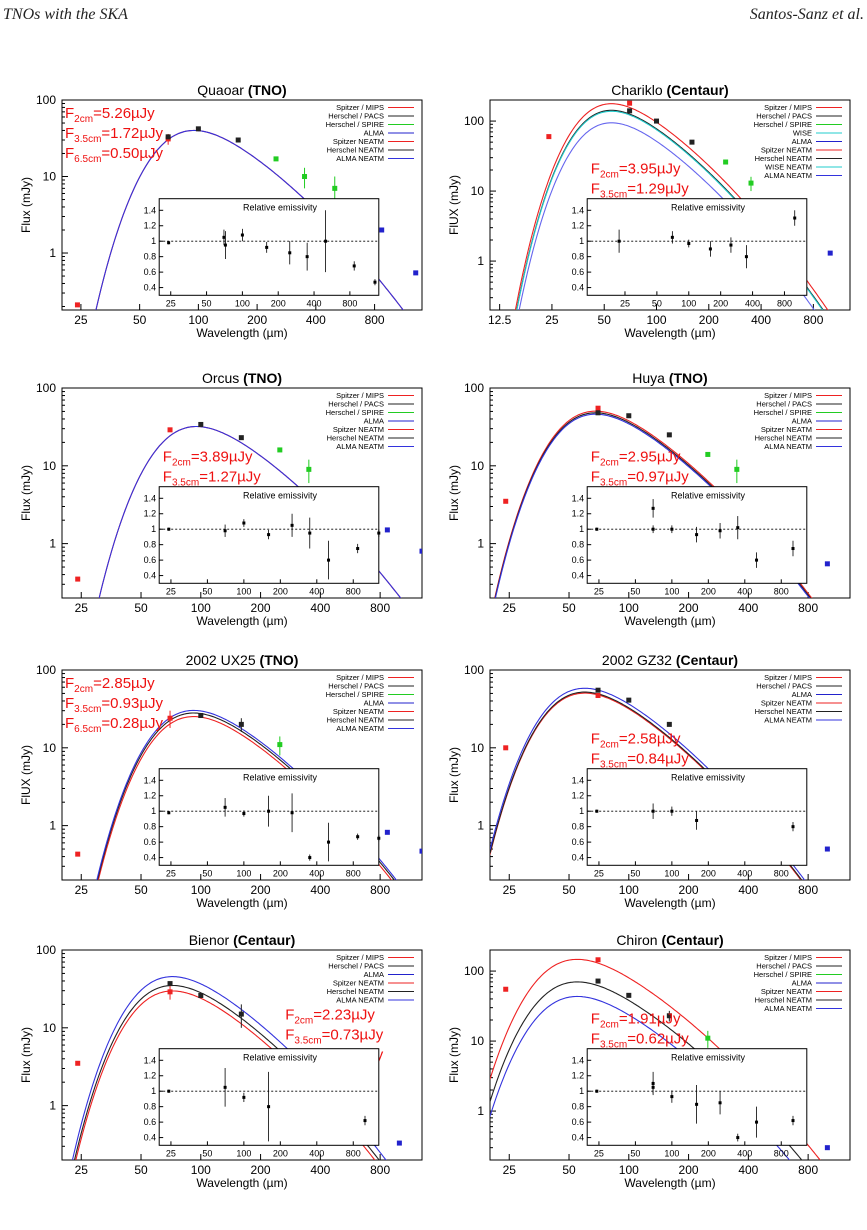 This screenshot has width=867, height=1230. I want to click on inset-x-tick-label: 50, so click(635, 1153).